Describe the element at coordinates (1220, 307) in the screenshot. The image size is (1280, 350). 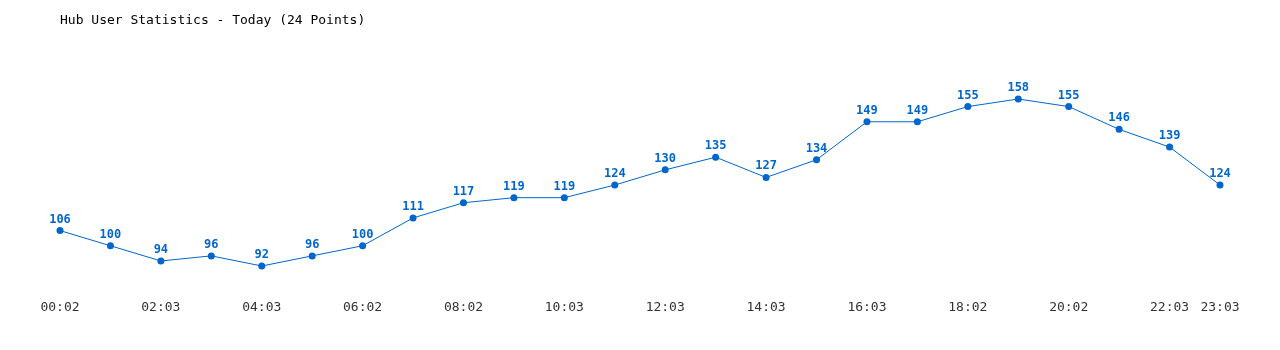
I see `x-tick-label: 23:03` at that location.